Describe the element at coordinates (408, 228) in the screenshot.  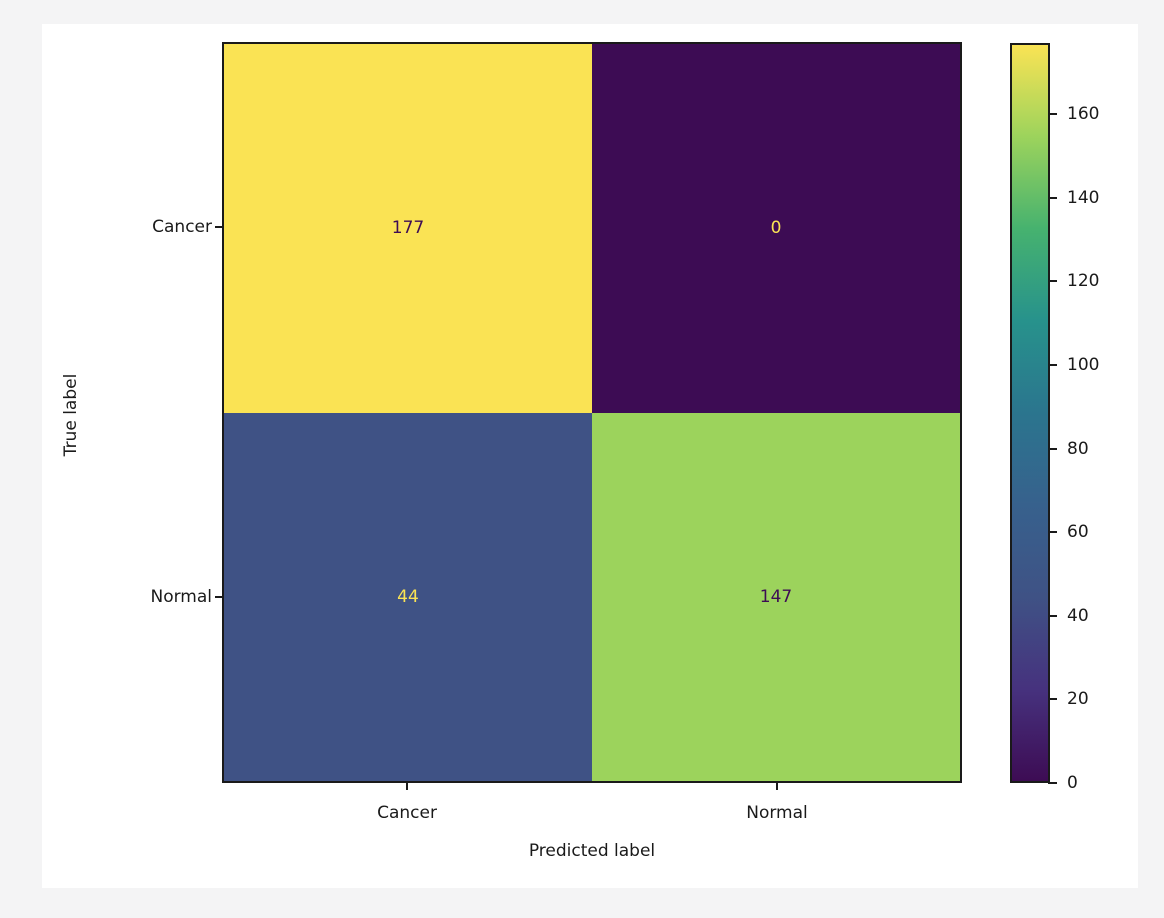
I see `matrix-cell-true-cancer-pred-cancer: 177` at that location.